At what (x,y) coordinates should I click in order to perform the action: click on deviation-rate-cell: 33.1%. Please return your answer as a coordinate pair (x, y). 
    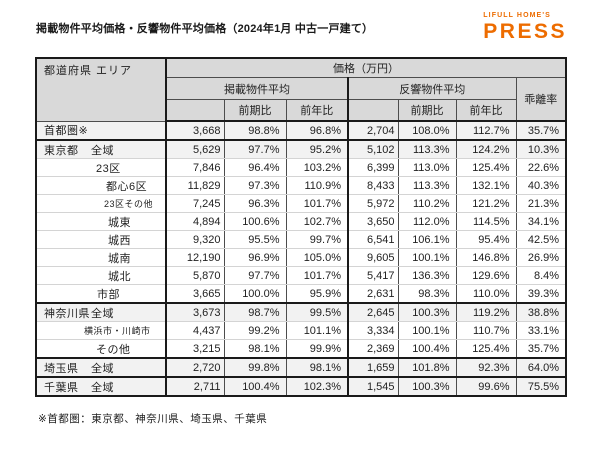
    Looking at the image, I should click on (541, 330).